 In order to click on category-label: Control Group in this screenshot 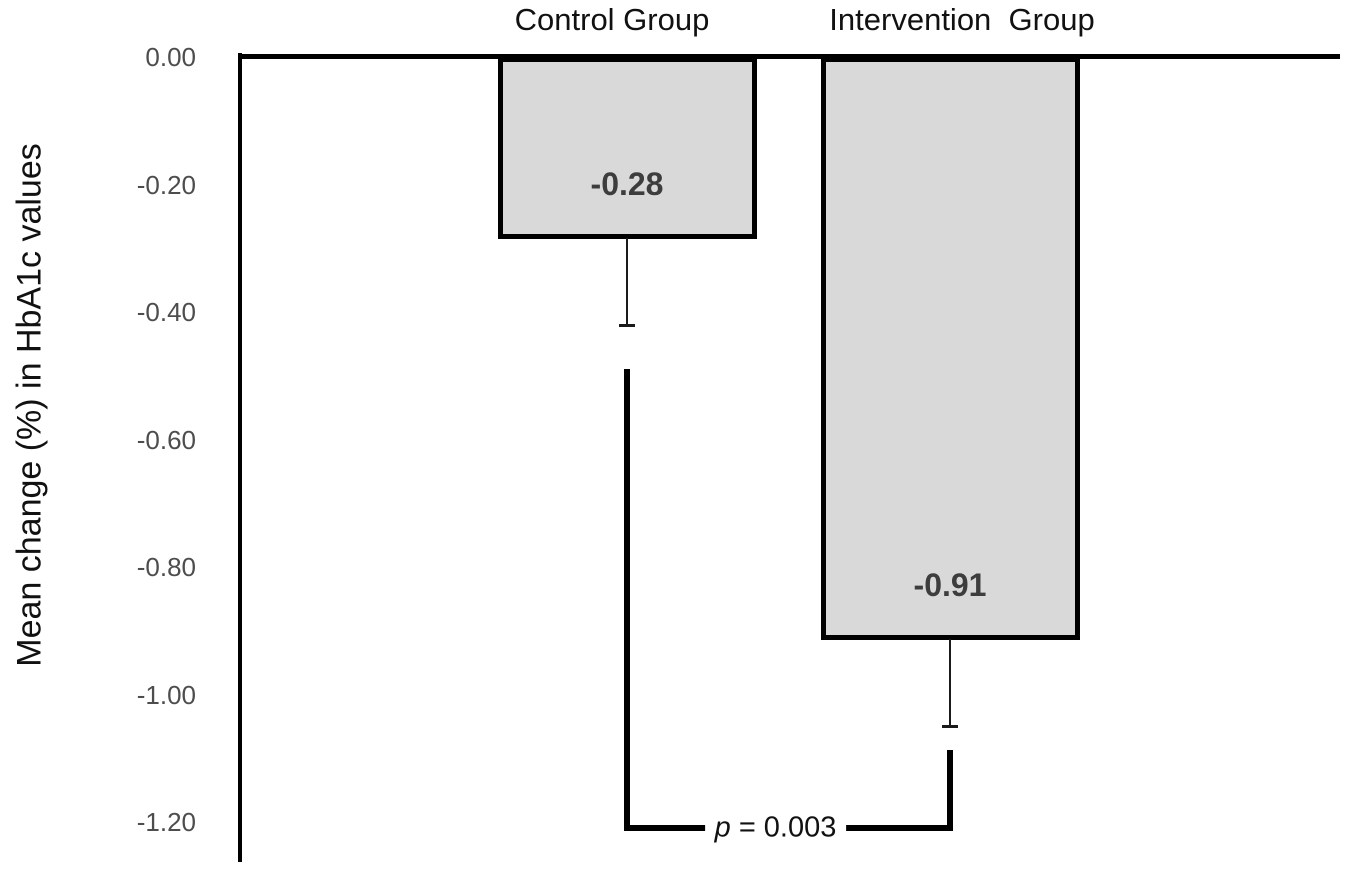, I will do `click(612, 19)`.